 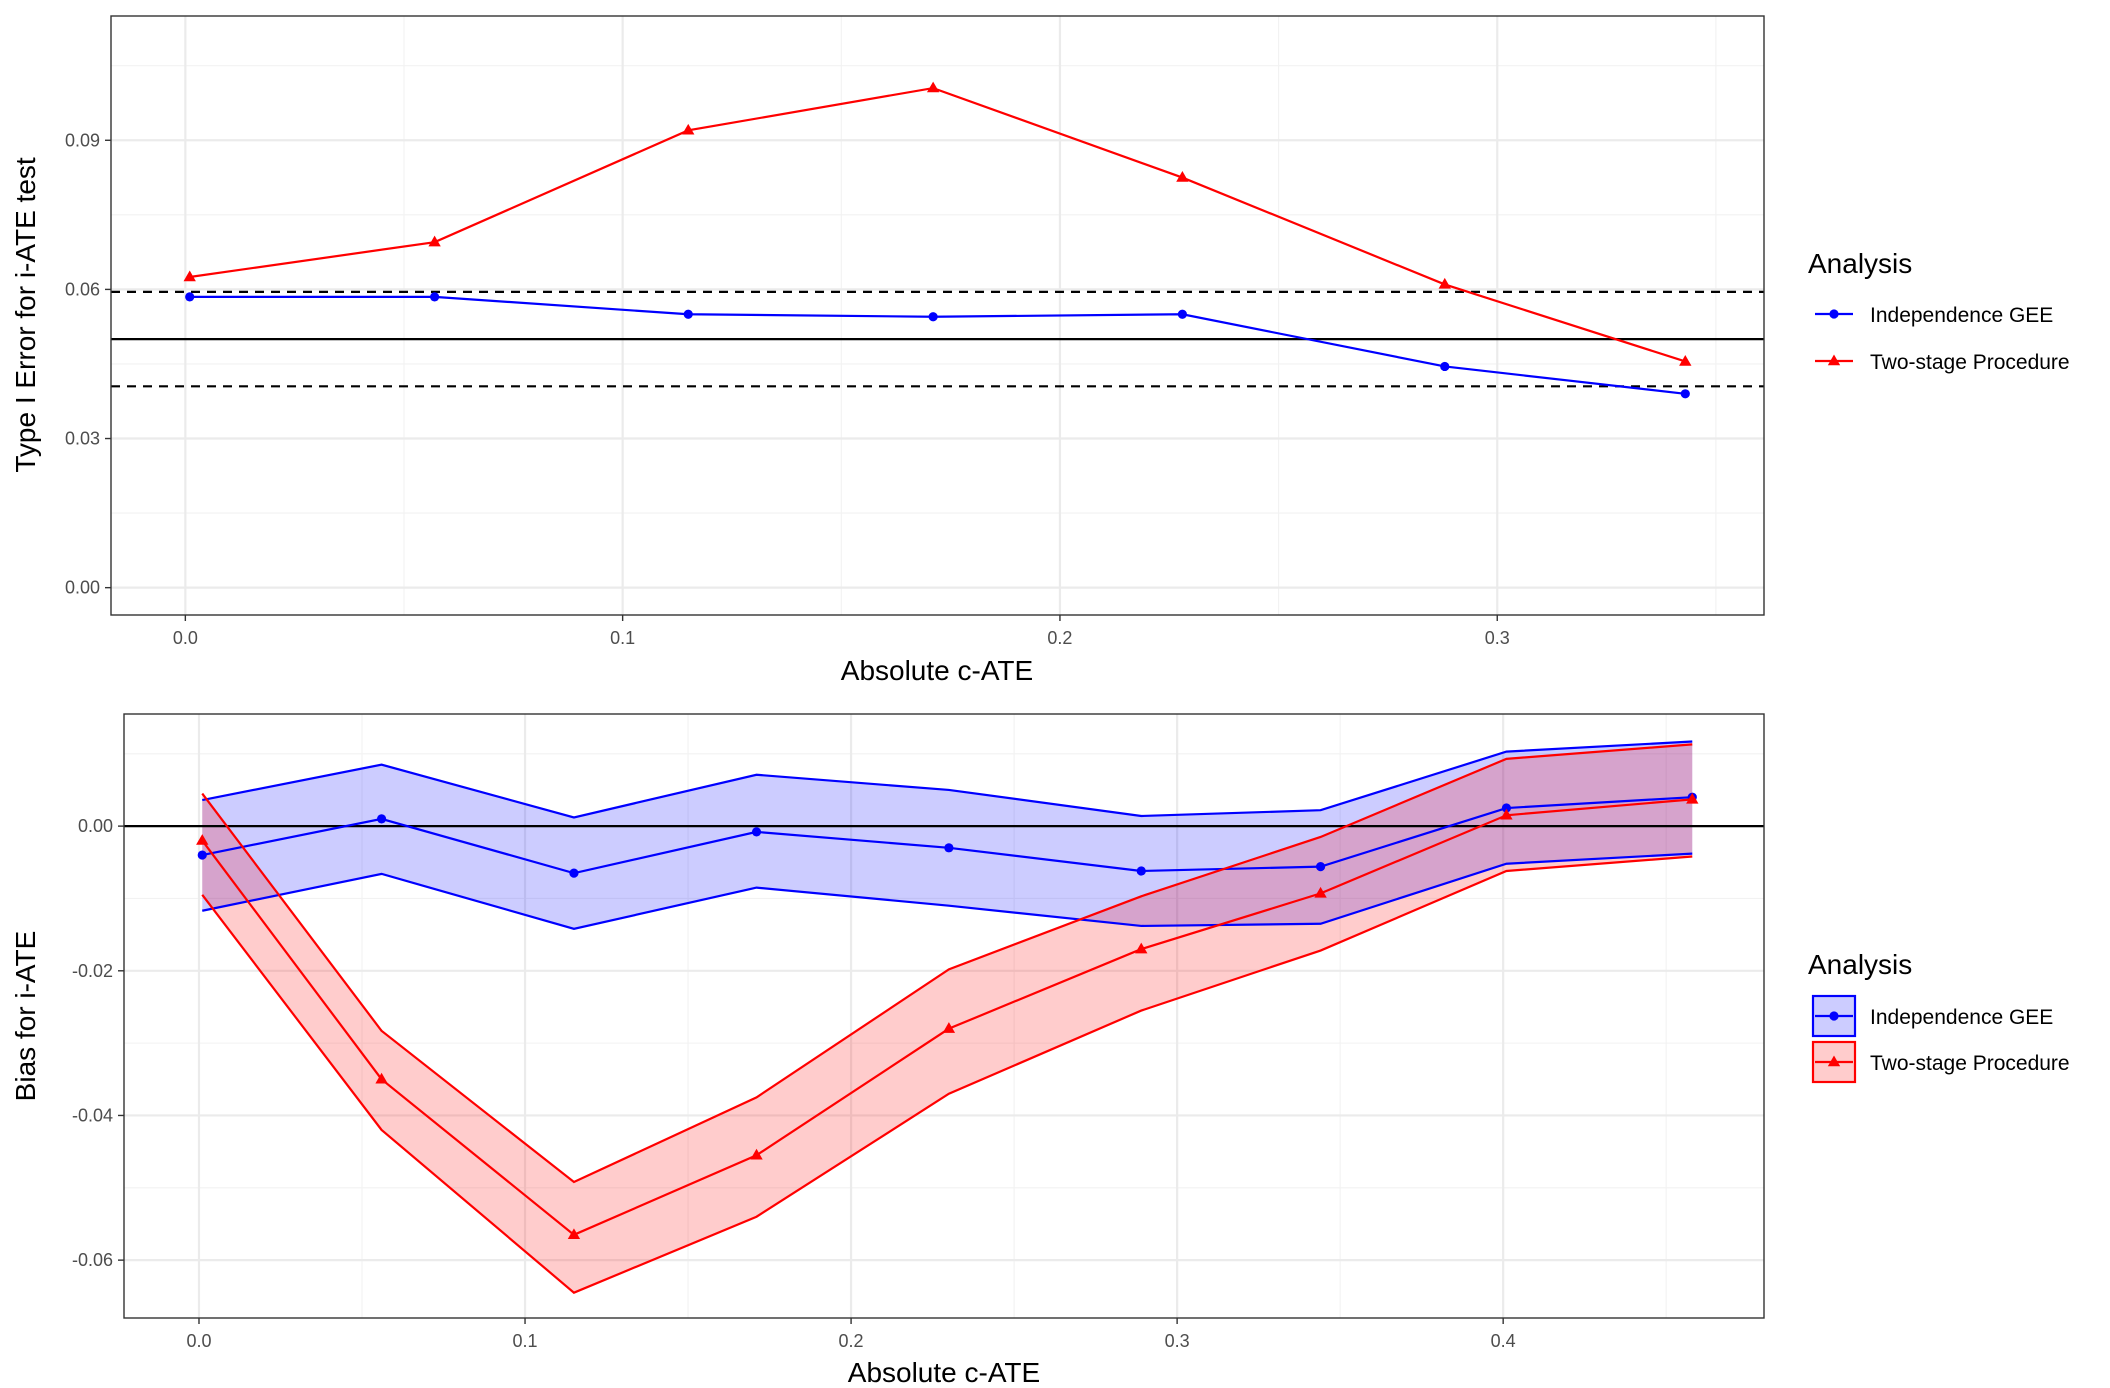 I want to click on top-y-tick-label: 0.03, so click(x=82, y=439).